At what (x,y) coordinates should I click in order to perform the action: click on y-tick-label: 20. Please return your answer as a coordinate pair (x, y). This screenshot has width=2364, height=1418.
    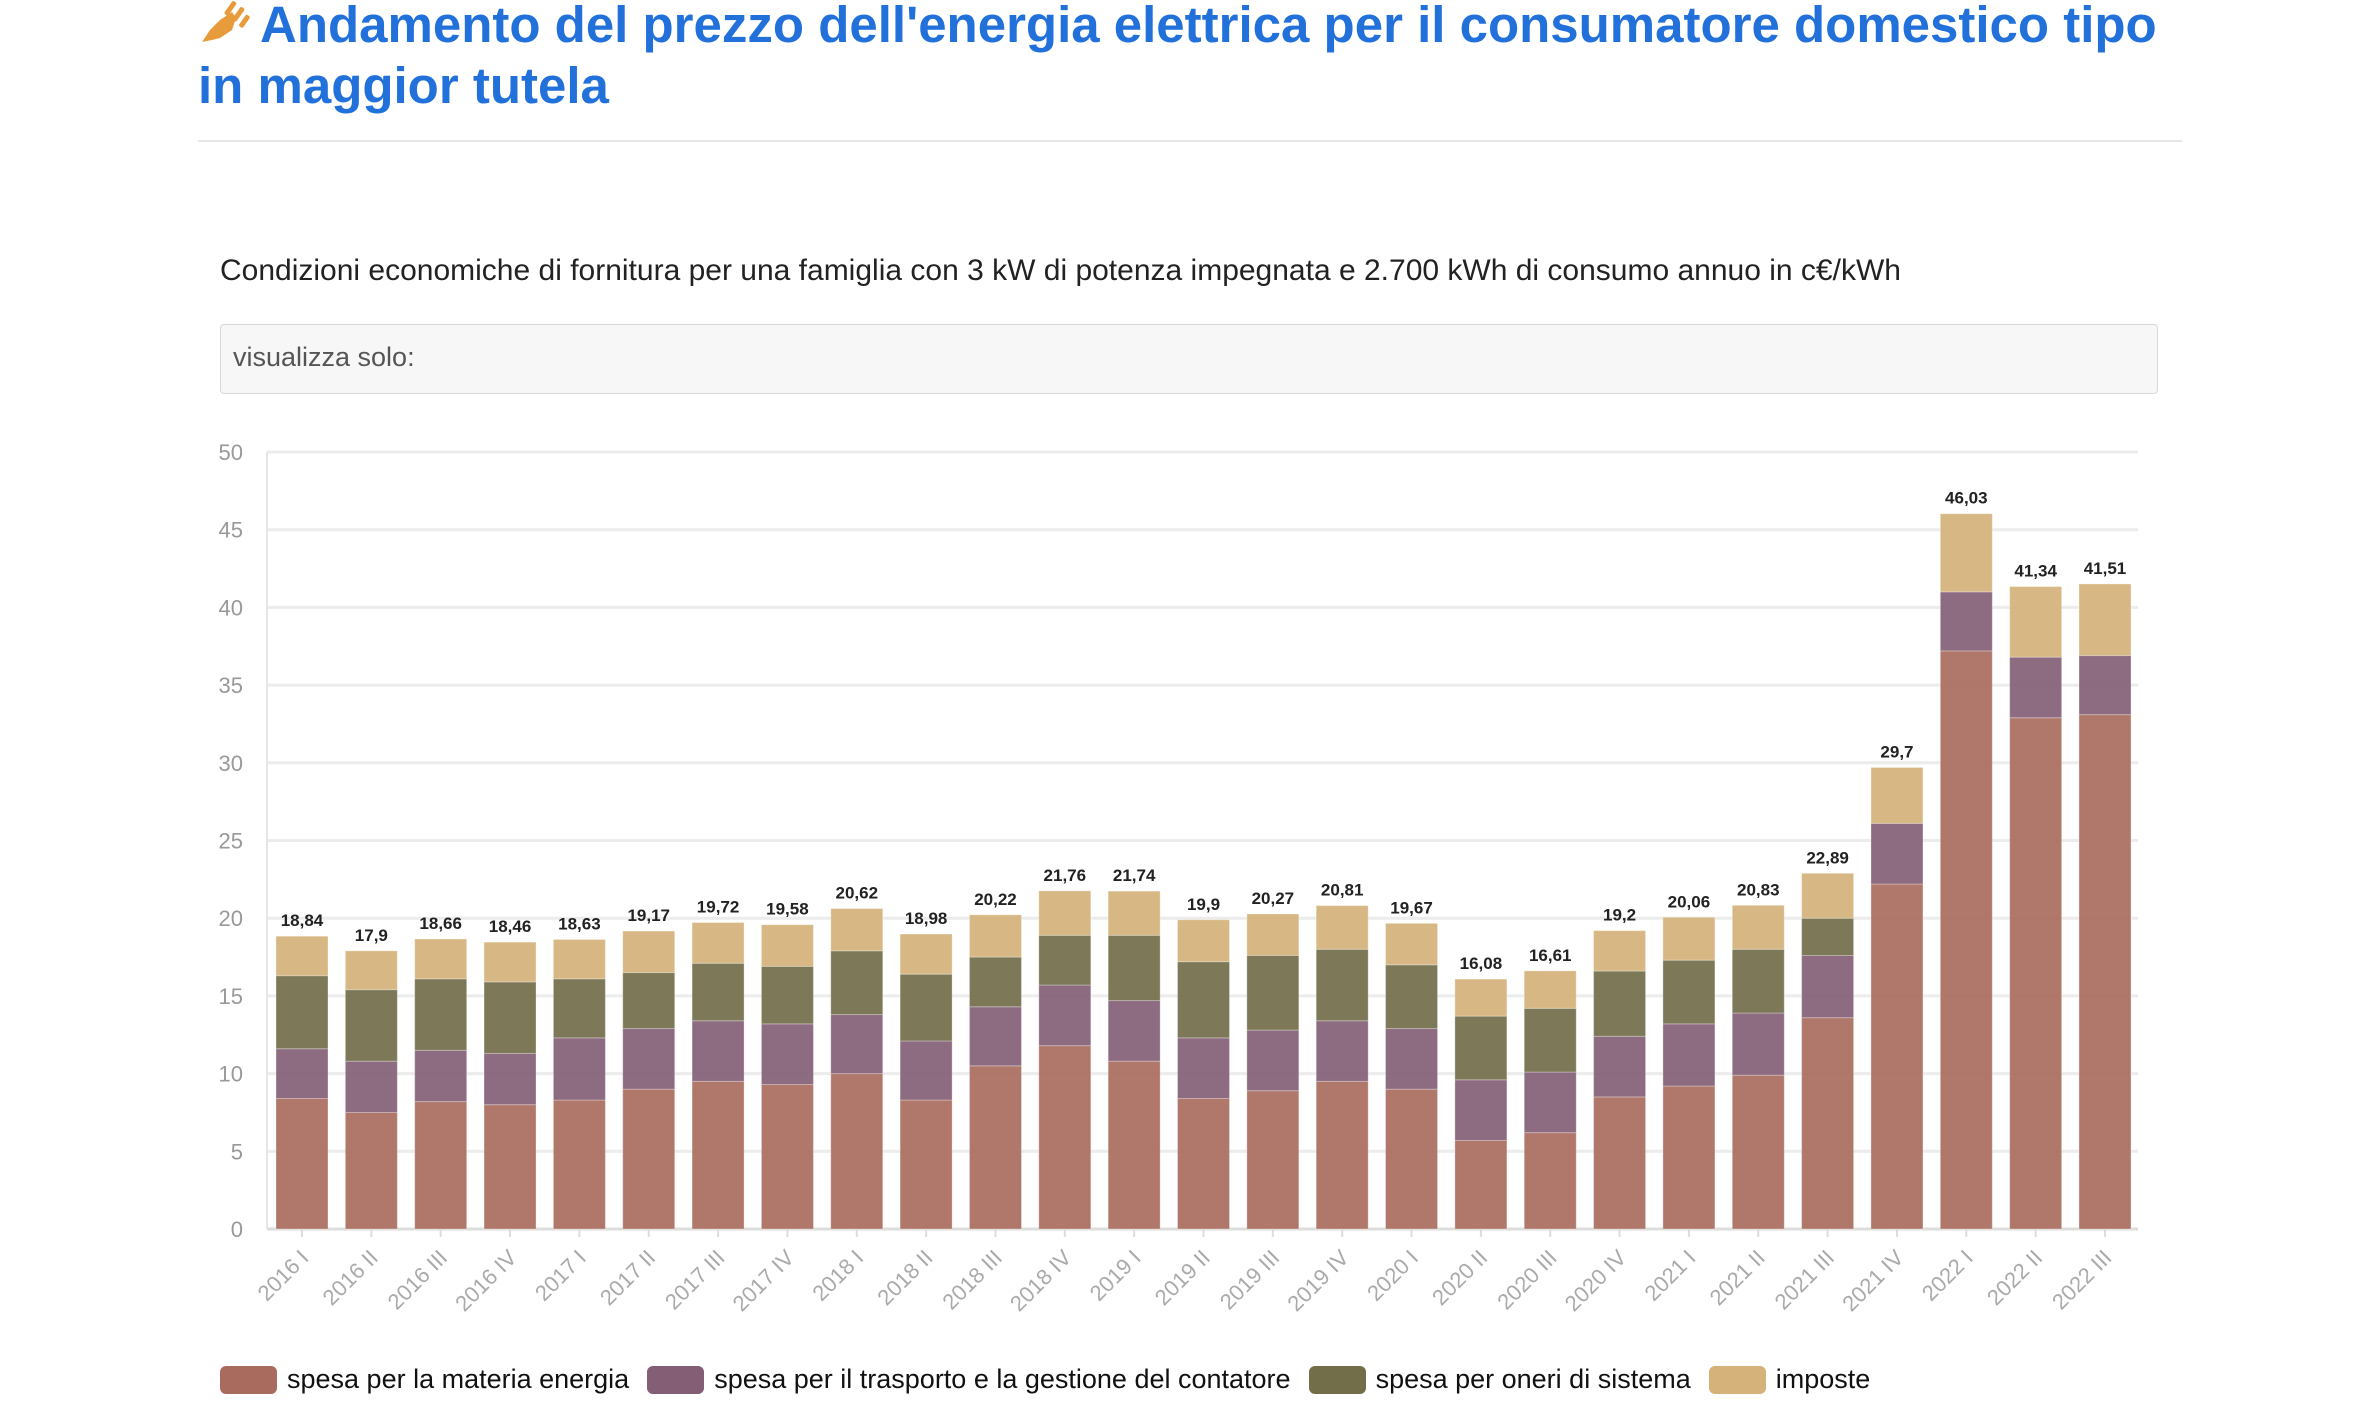
    Looking at the image, I should click on (231, 918).